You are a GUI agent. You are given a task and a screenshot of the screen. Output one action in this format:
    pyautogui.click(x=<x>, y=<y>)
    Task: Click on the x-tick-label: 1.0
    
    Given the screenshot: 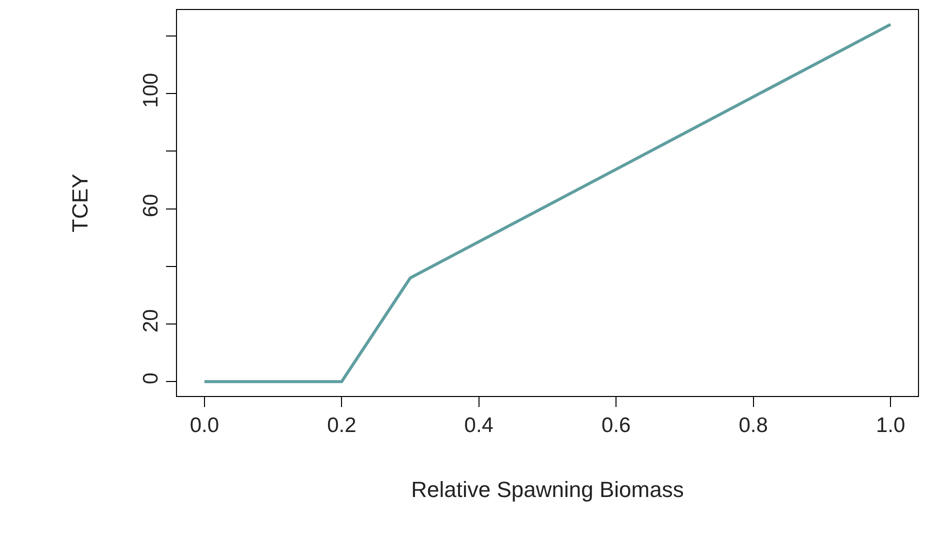 What is the action you would take?
    pyautogui.click(x=891, y=426)
    